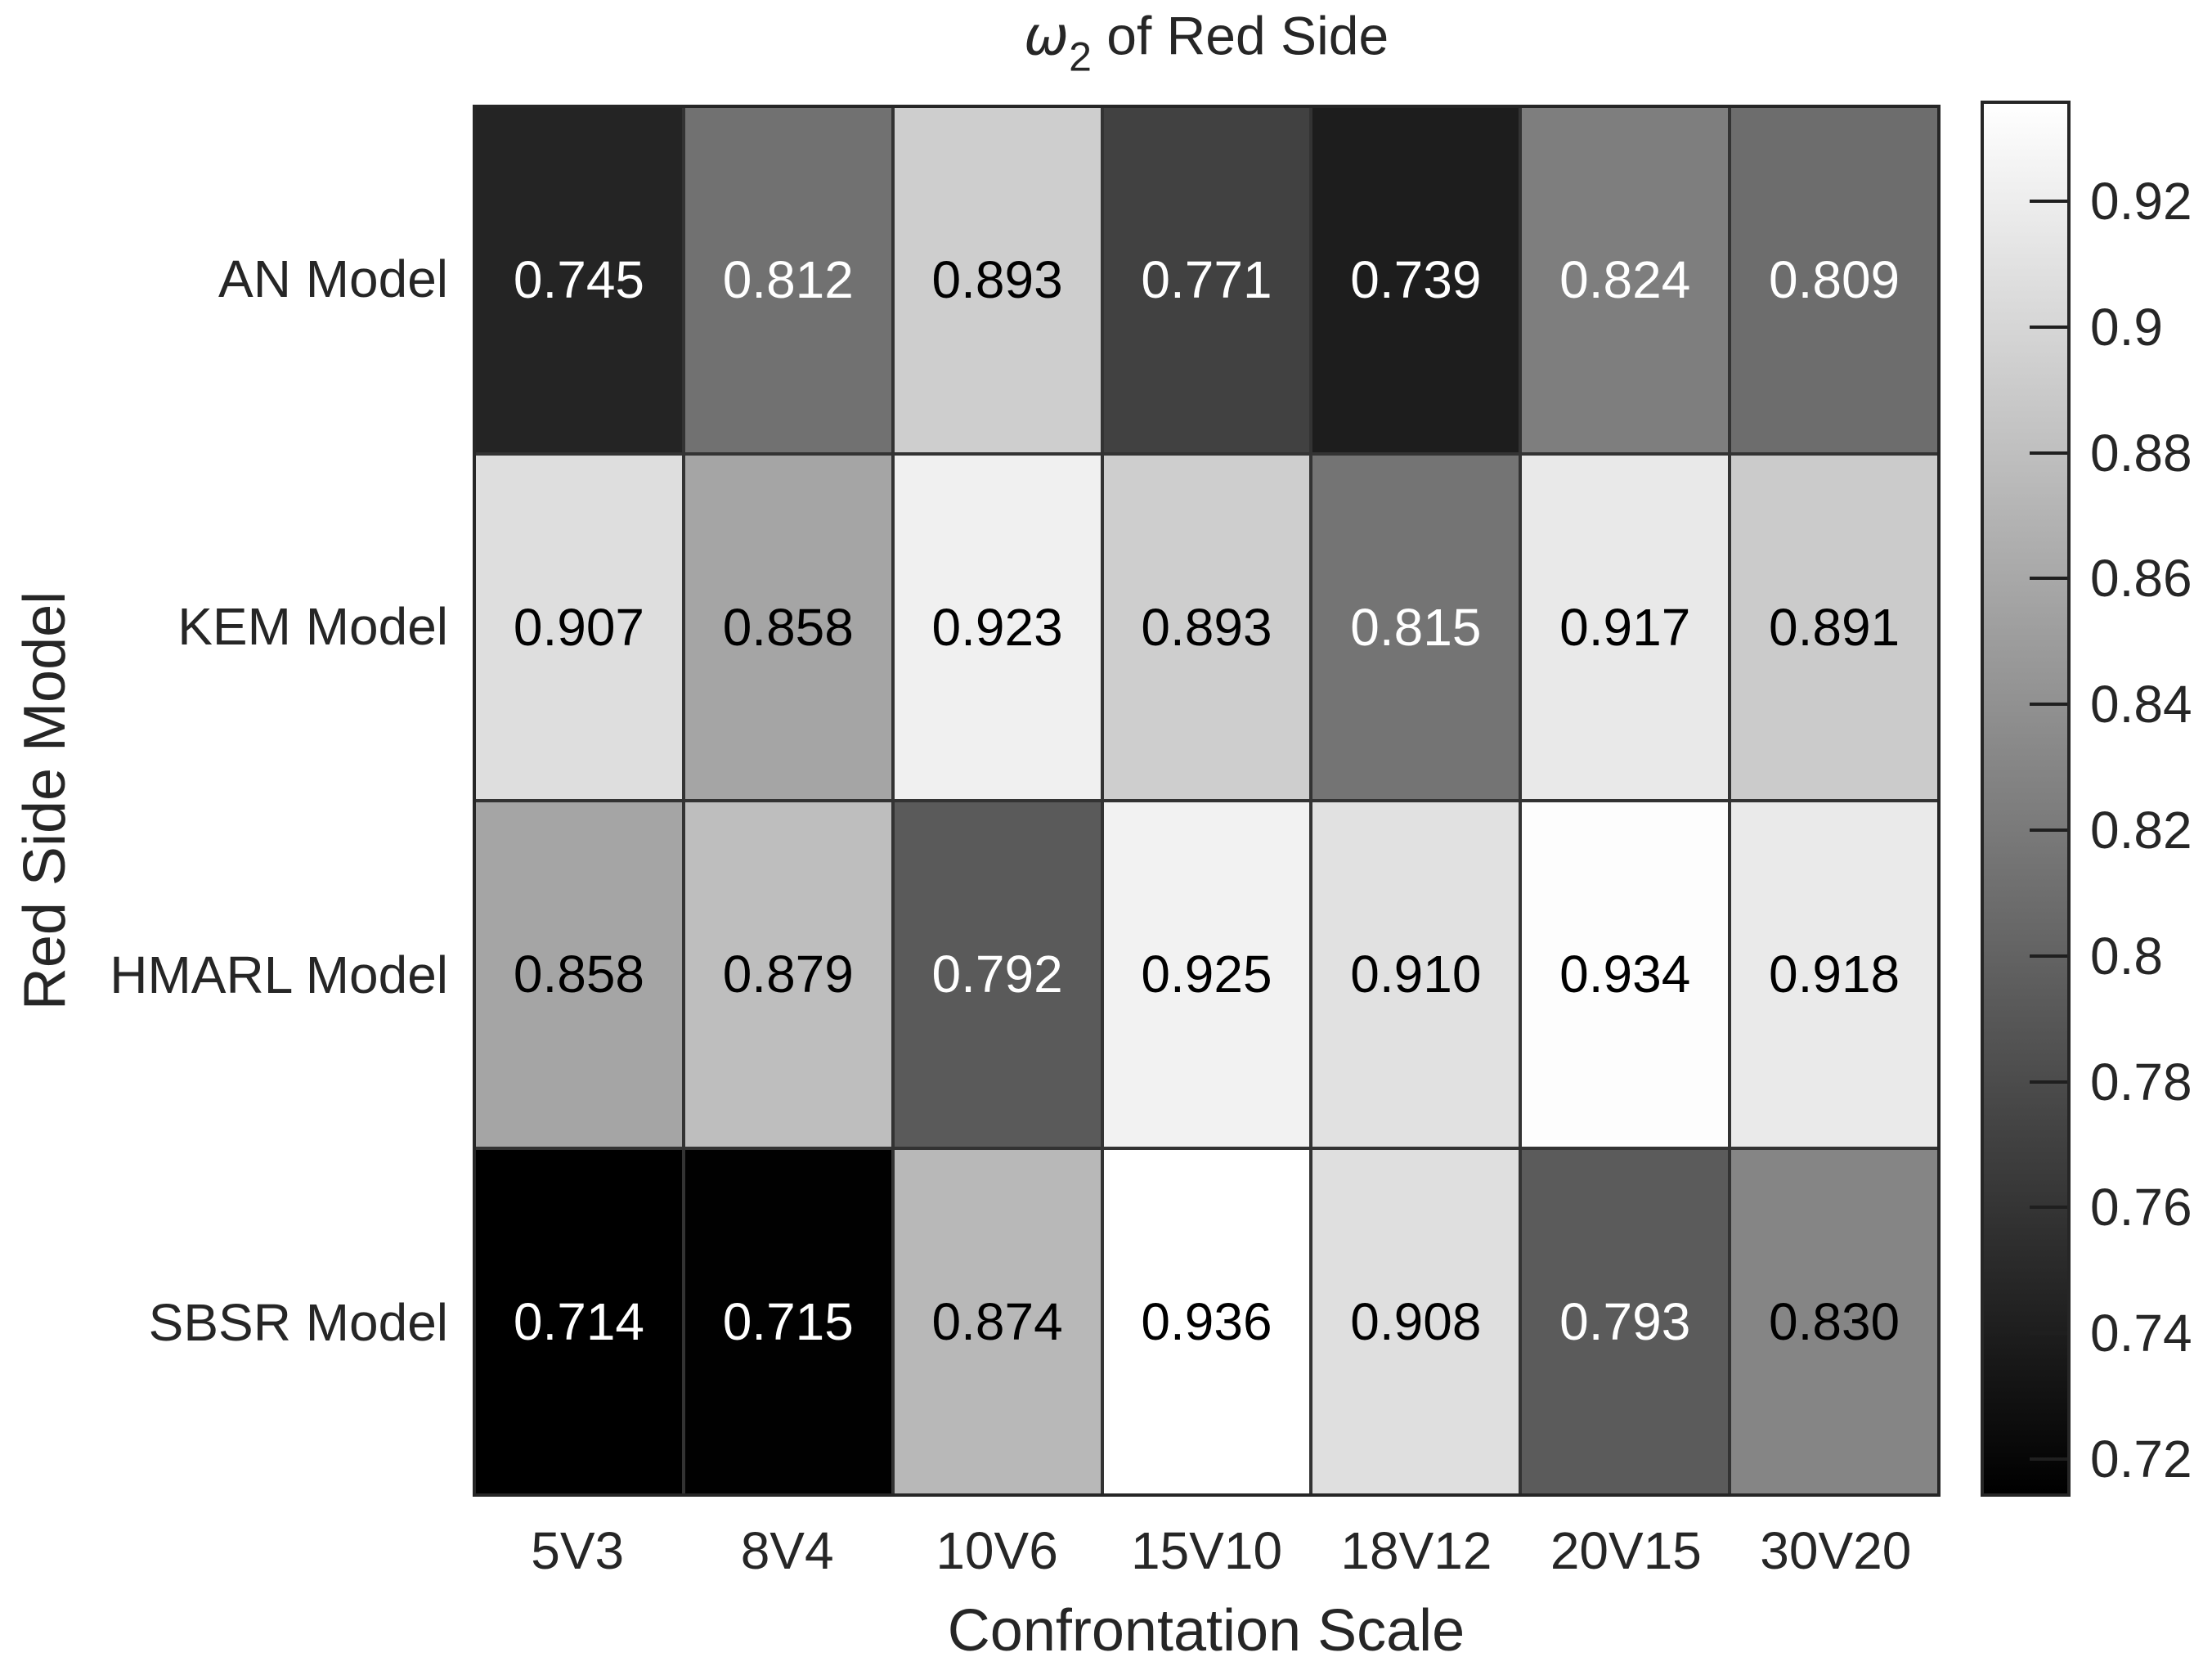 The width and height of the screenshot is (2212, 1675). What do you see at coordinates (1416, 1550) in the screenshot?
I see `col-label: 18V12` at bounding box center [1416, 1550].